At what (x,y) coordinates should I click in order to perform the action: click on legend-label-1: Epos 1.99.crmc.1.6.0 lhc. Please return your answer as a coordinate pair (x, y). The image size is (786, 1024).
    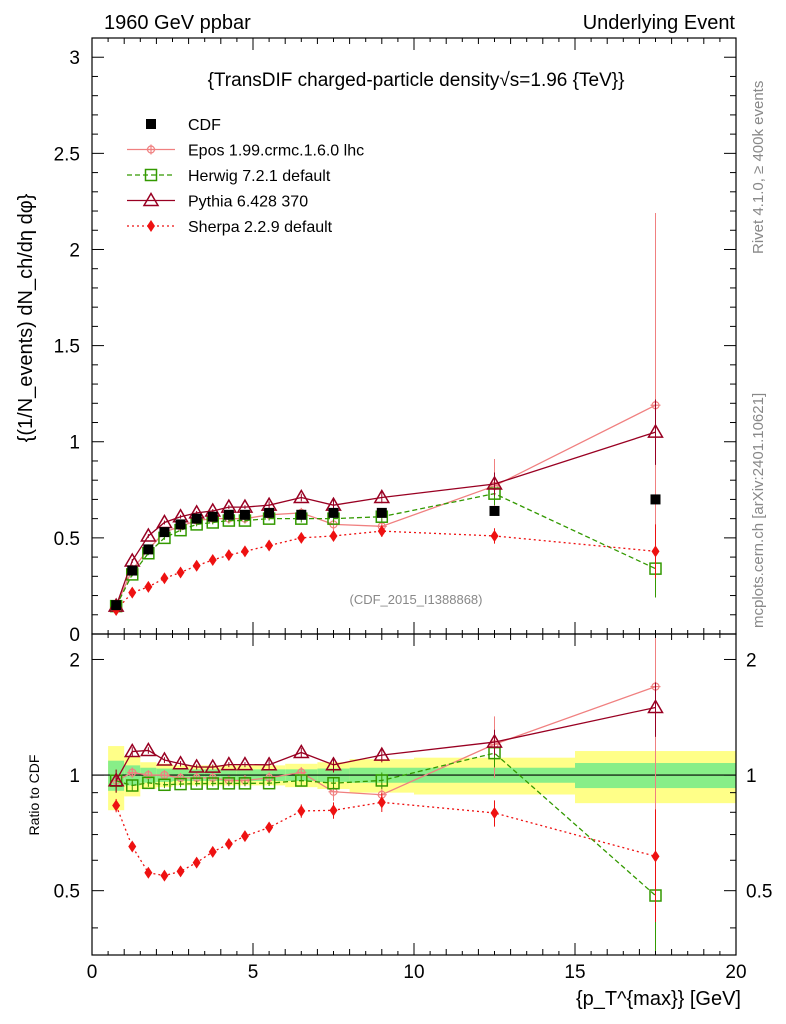
    Looking at the image, I should click on (276, 151).